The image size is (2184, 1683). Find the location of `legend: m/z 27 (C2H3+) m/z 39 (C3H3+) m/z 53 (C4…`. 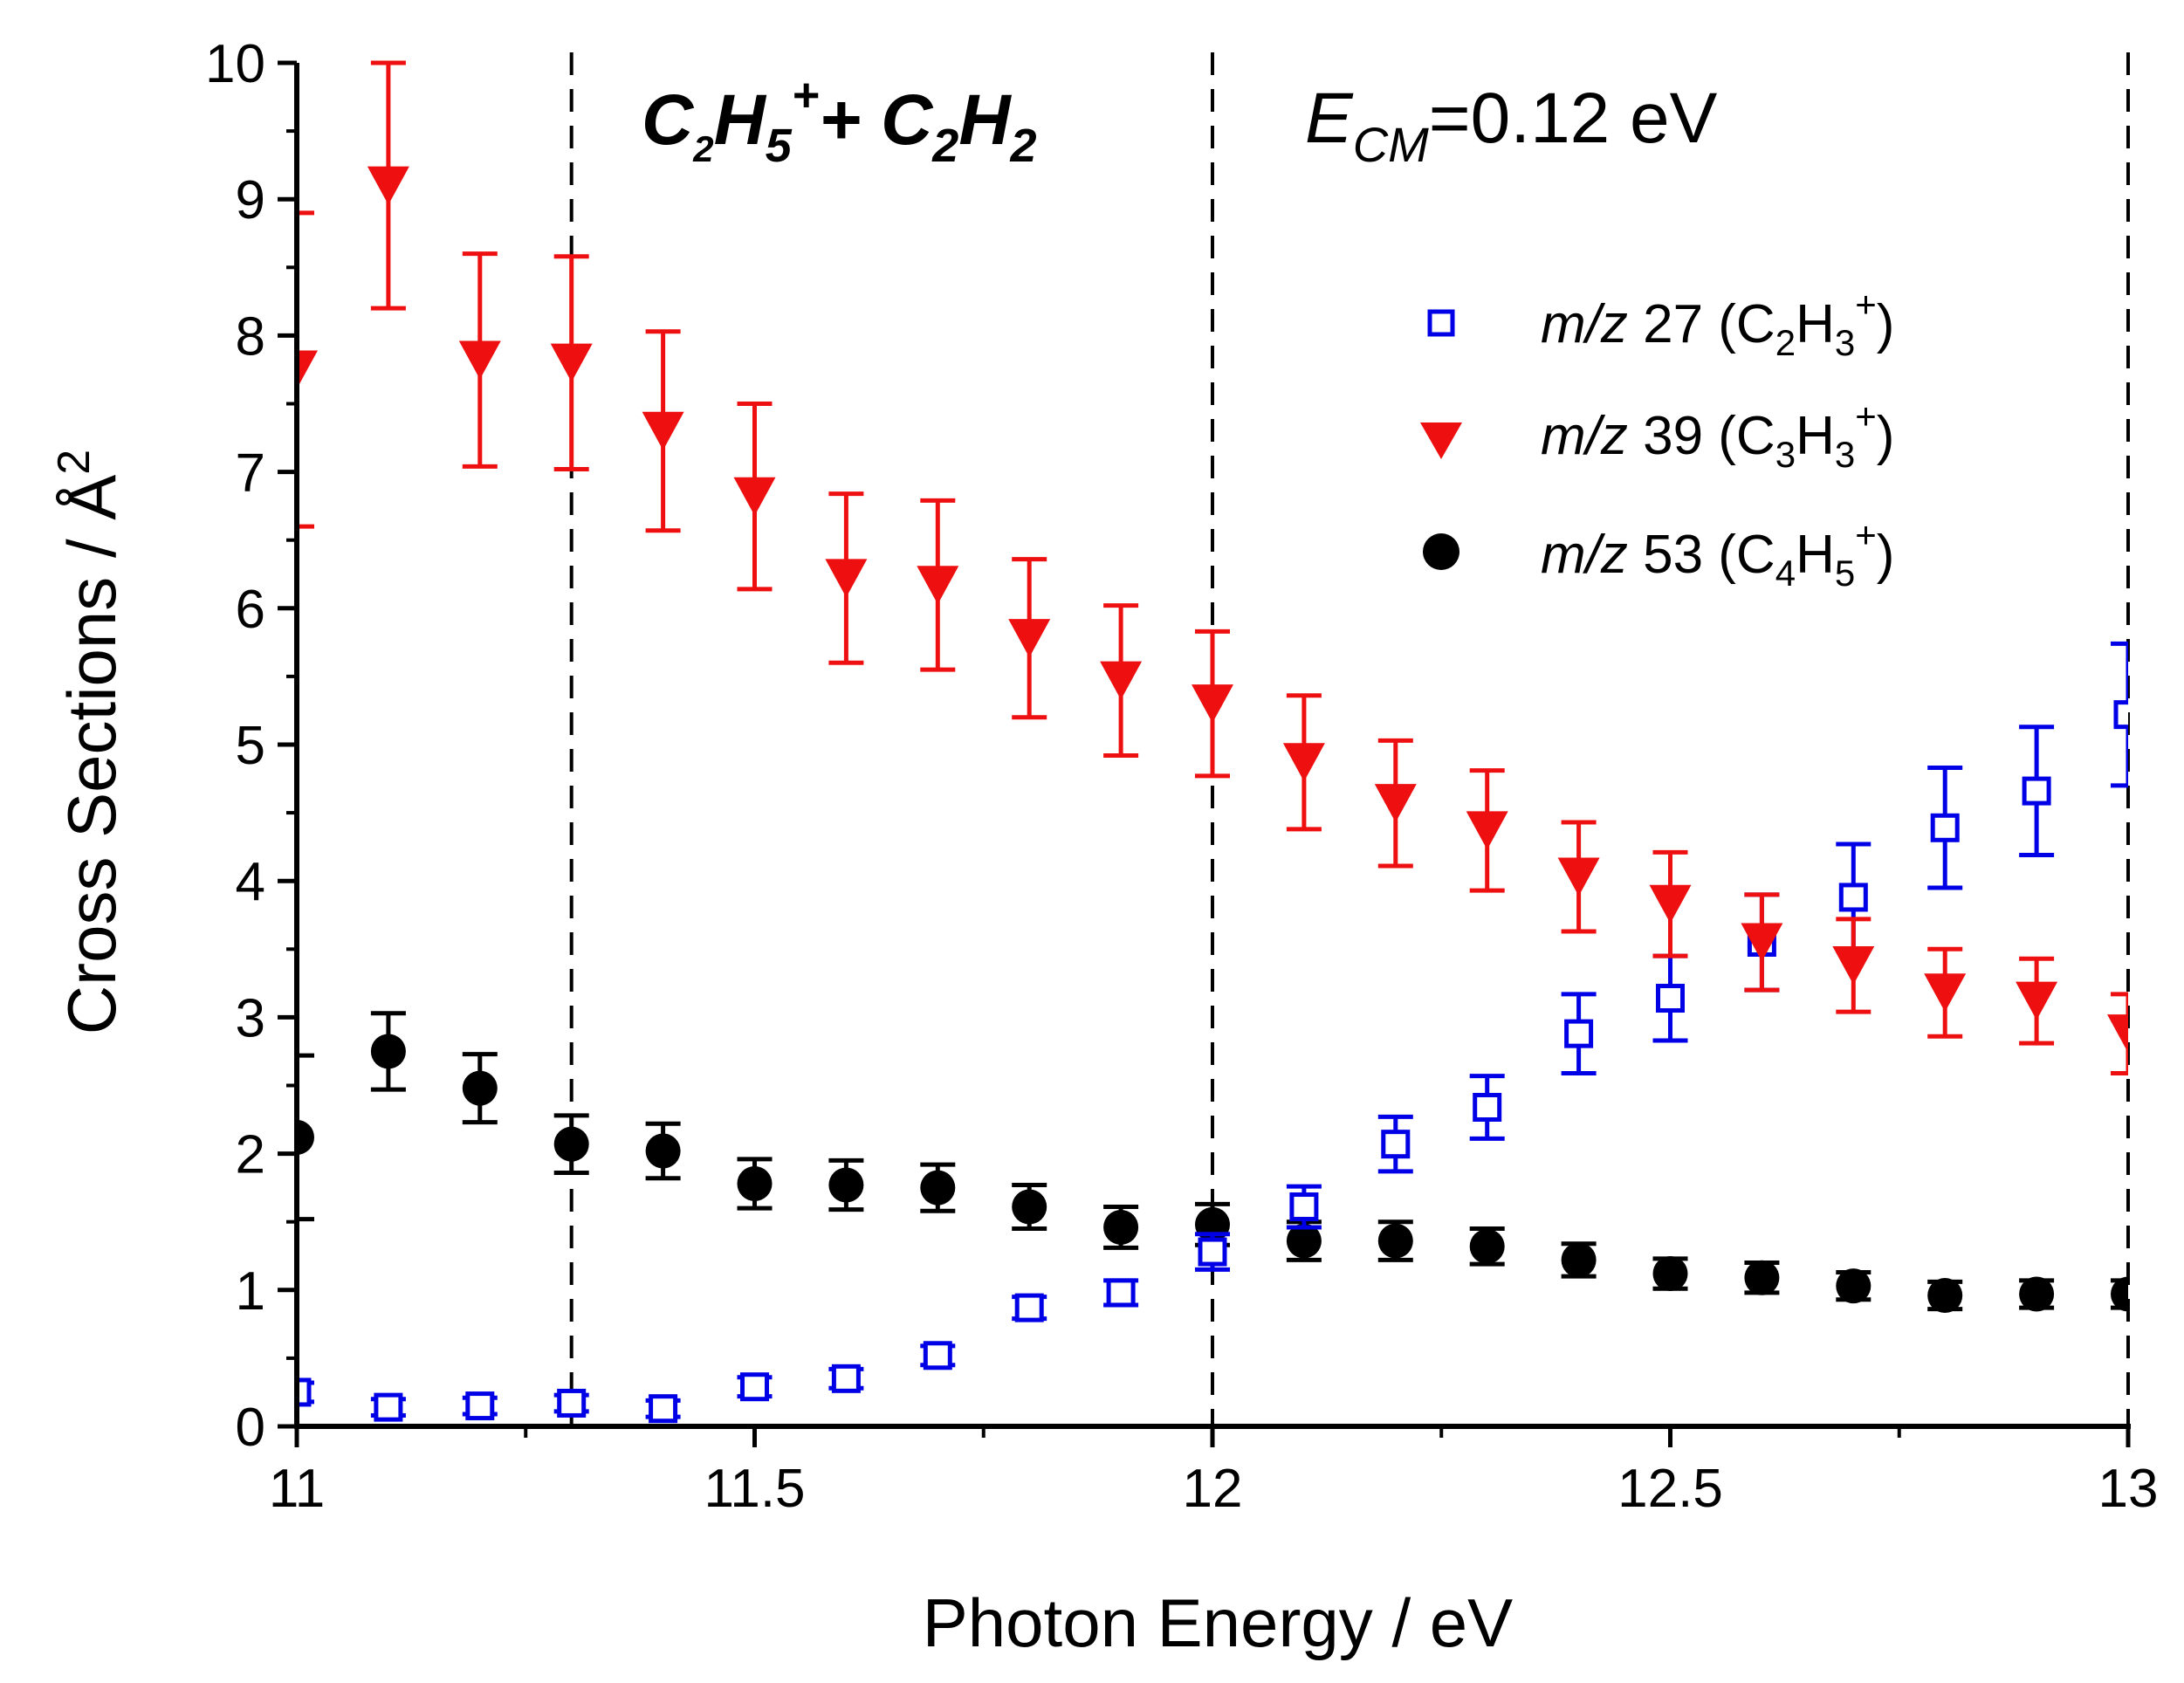

legend: m/z 27 (C2H3+) m/z 39 (C3H3+) m/z 53 (C4… is located at coordinates (1657, 439).